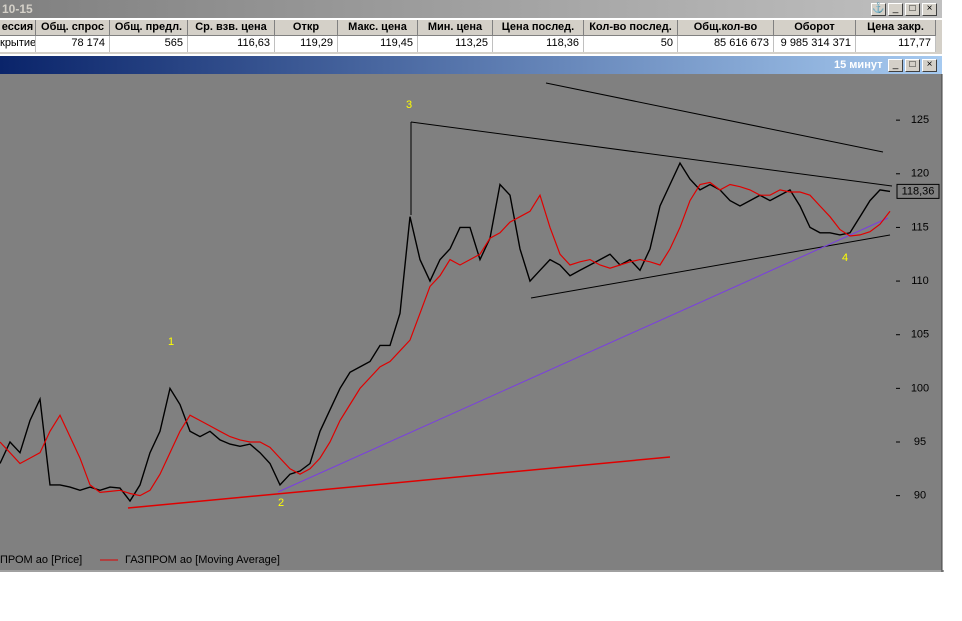 Image resolution: width=962 pixels, height=621 pixels. What do you see at coordinates (73, 44) in the screenshot?
I see `cell: 78 174` at bounding box center [73, 44].